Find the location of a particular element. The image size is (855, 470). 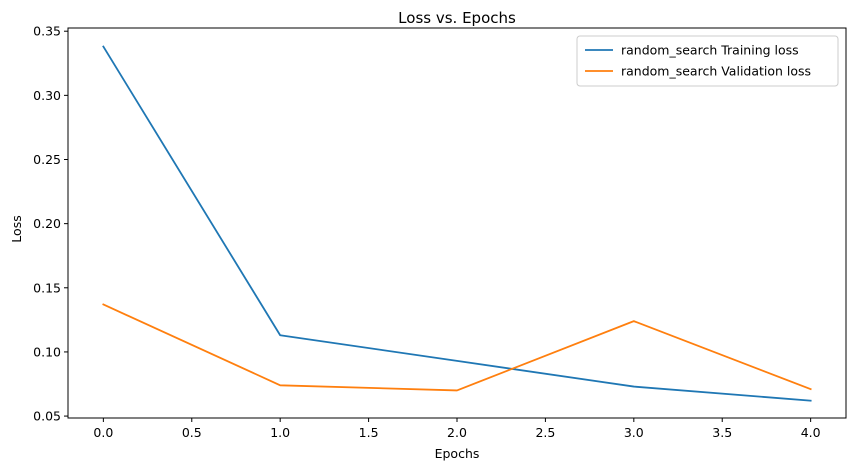

x-tick-label: 0.0 is located at coordinates (103, 432).